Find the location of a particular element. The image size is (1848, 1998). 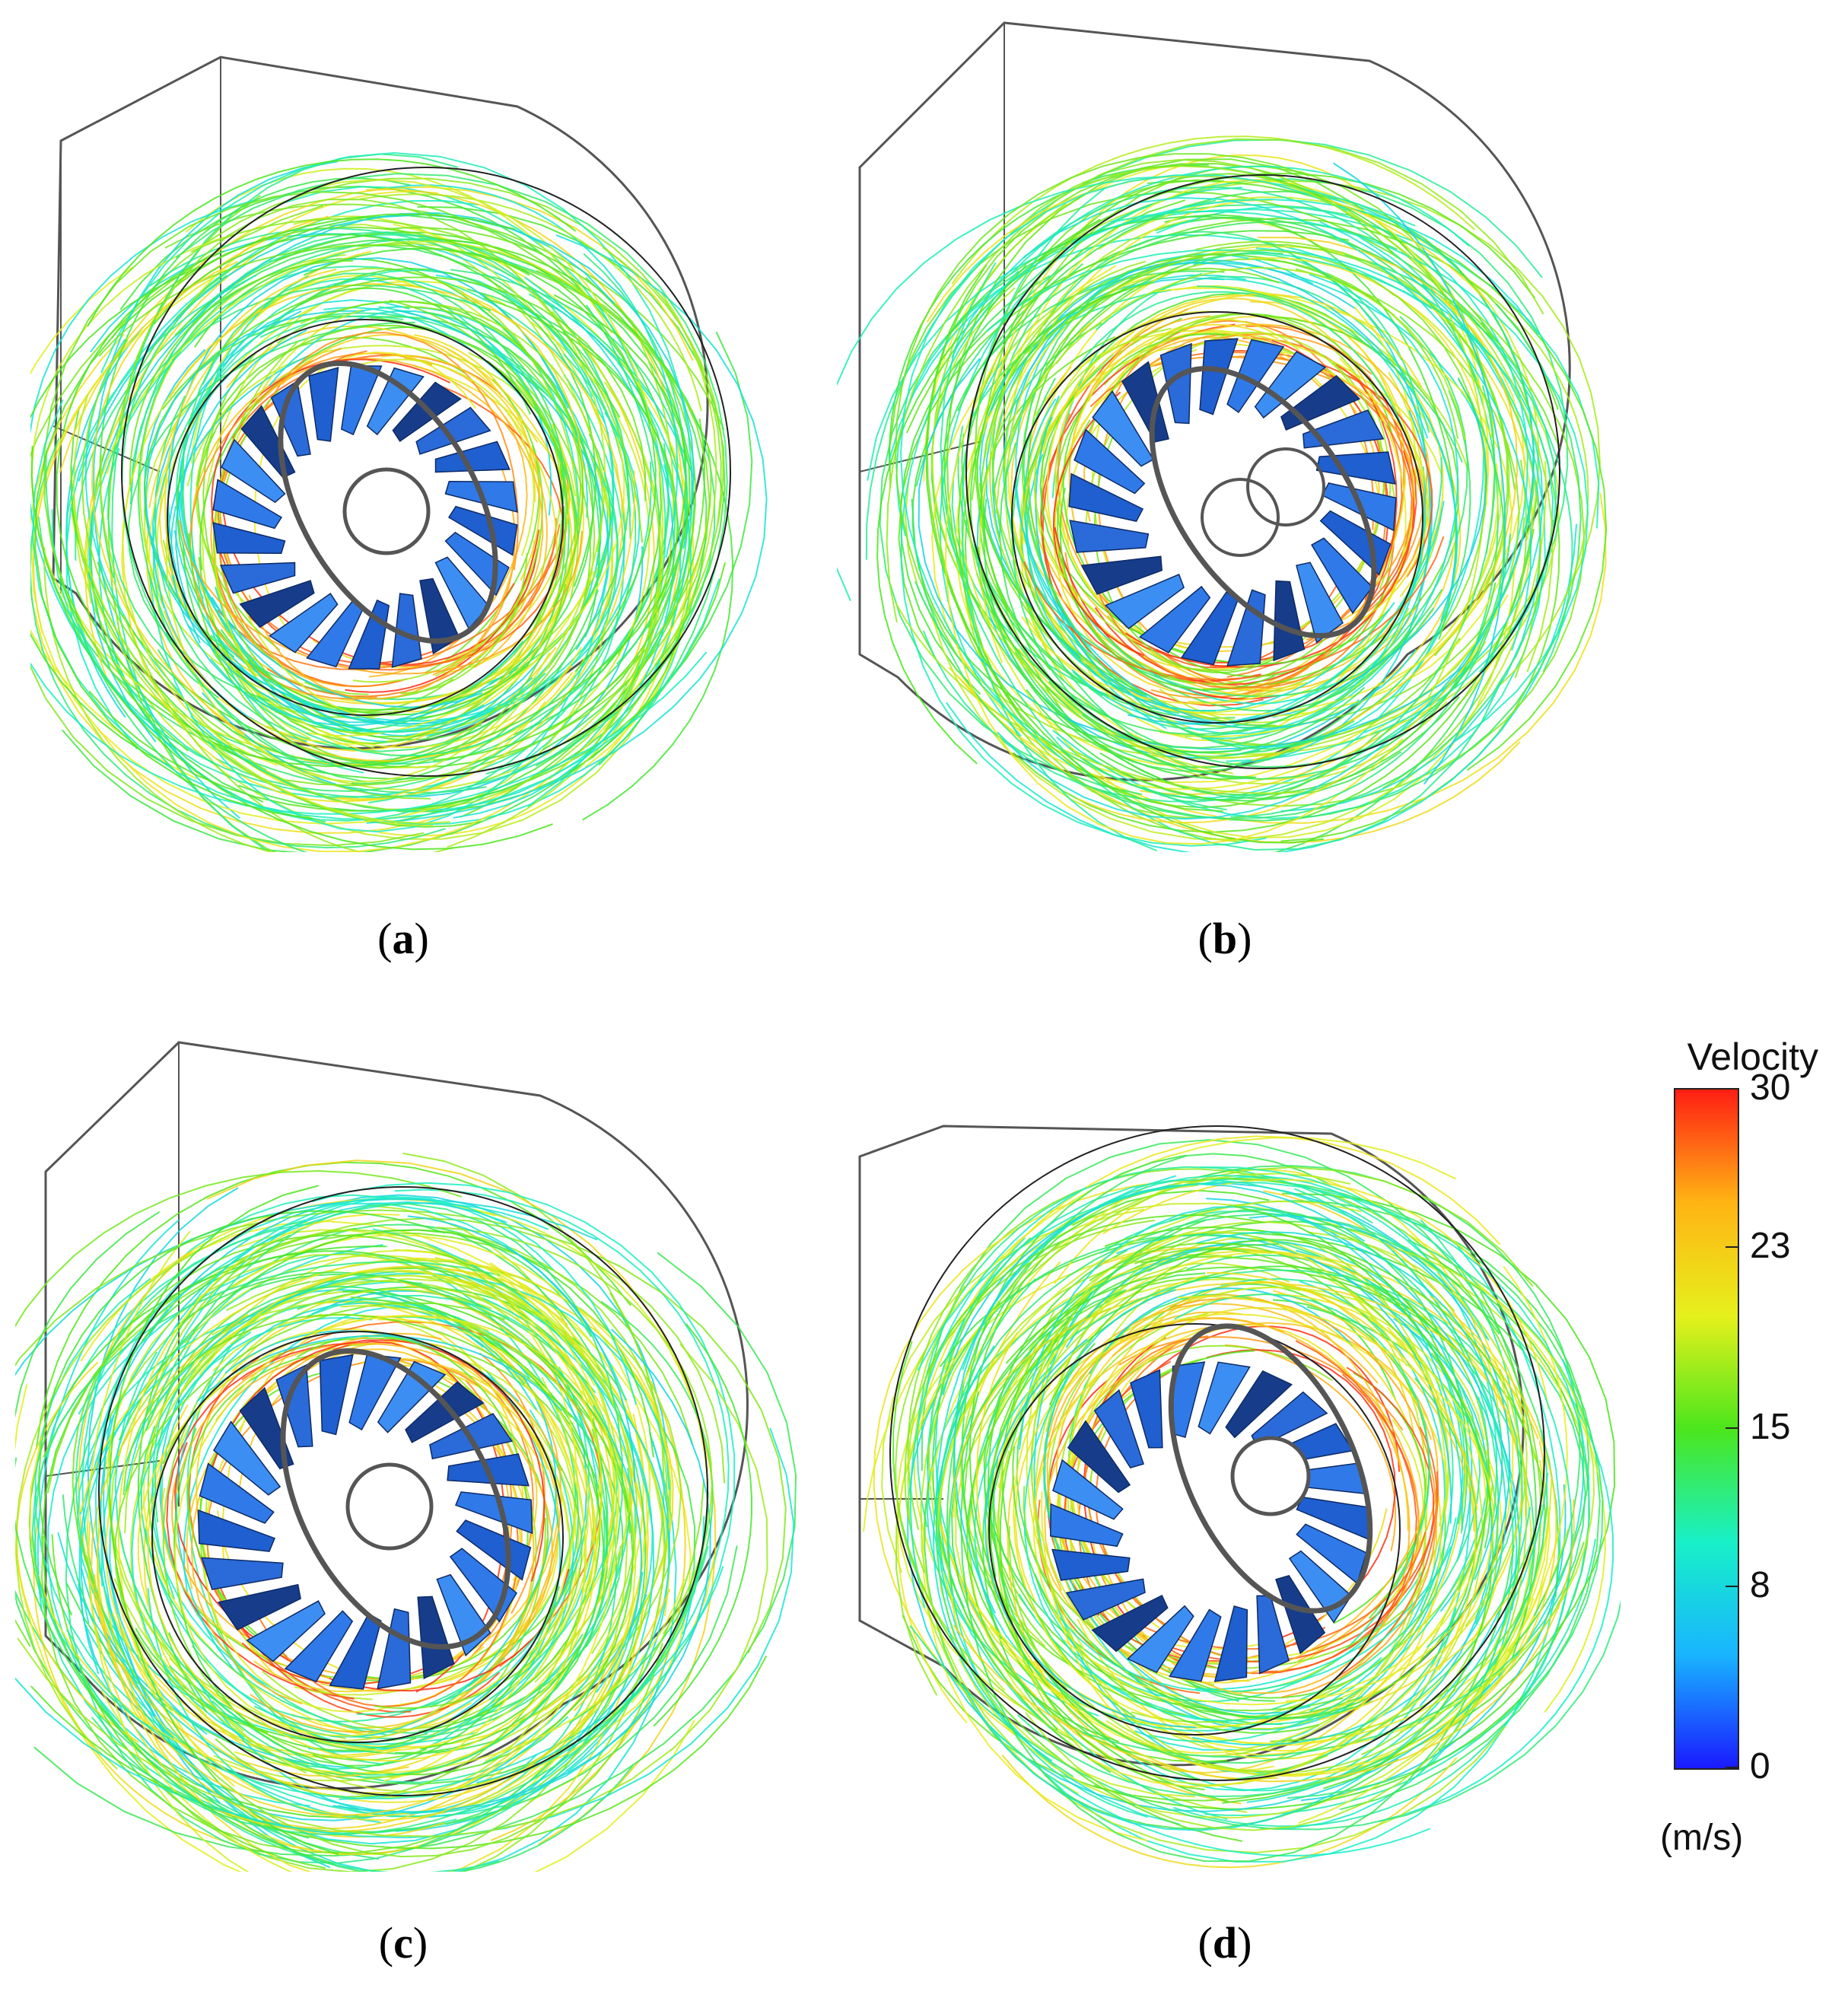

colorbar-tick-mark is located at coordinates (1732, 1089).